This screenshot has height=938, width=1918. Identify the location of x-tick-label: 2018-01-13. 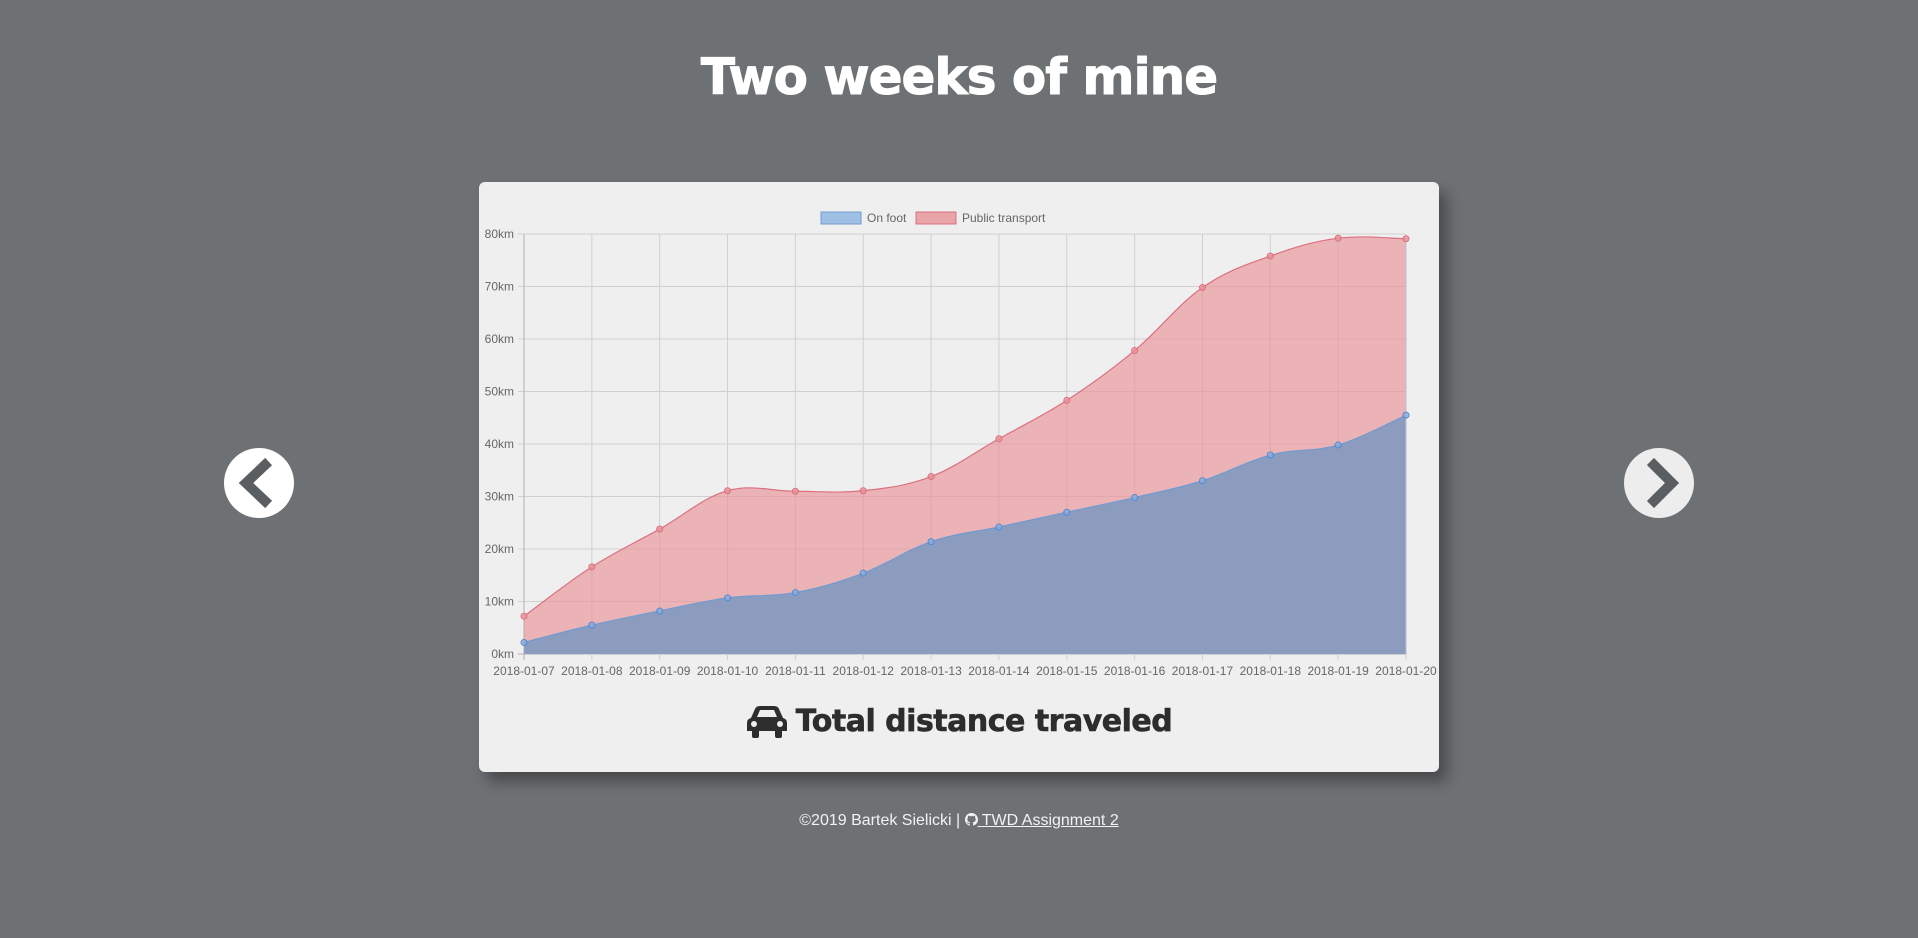
(931, 671).